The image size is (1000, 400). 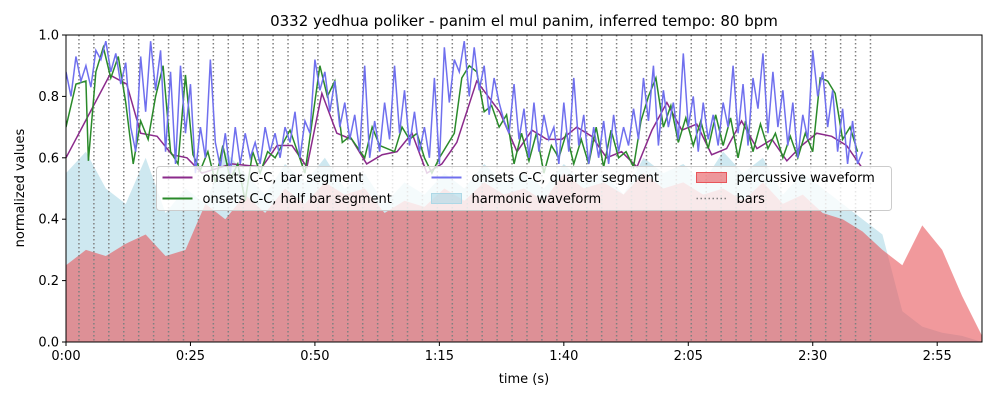 What do you see at coordinates (48, 158) in the screenshot?
I see `y-tick-label: 0.6` at bounding box center [48, 158].